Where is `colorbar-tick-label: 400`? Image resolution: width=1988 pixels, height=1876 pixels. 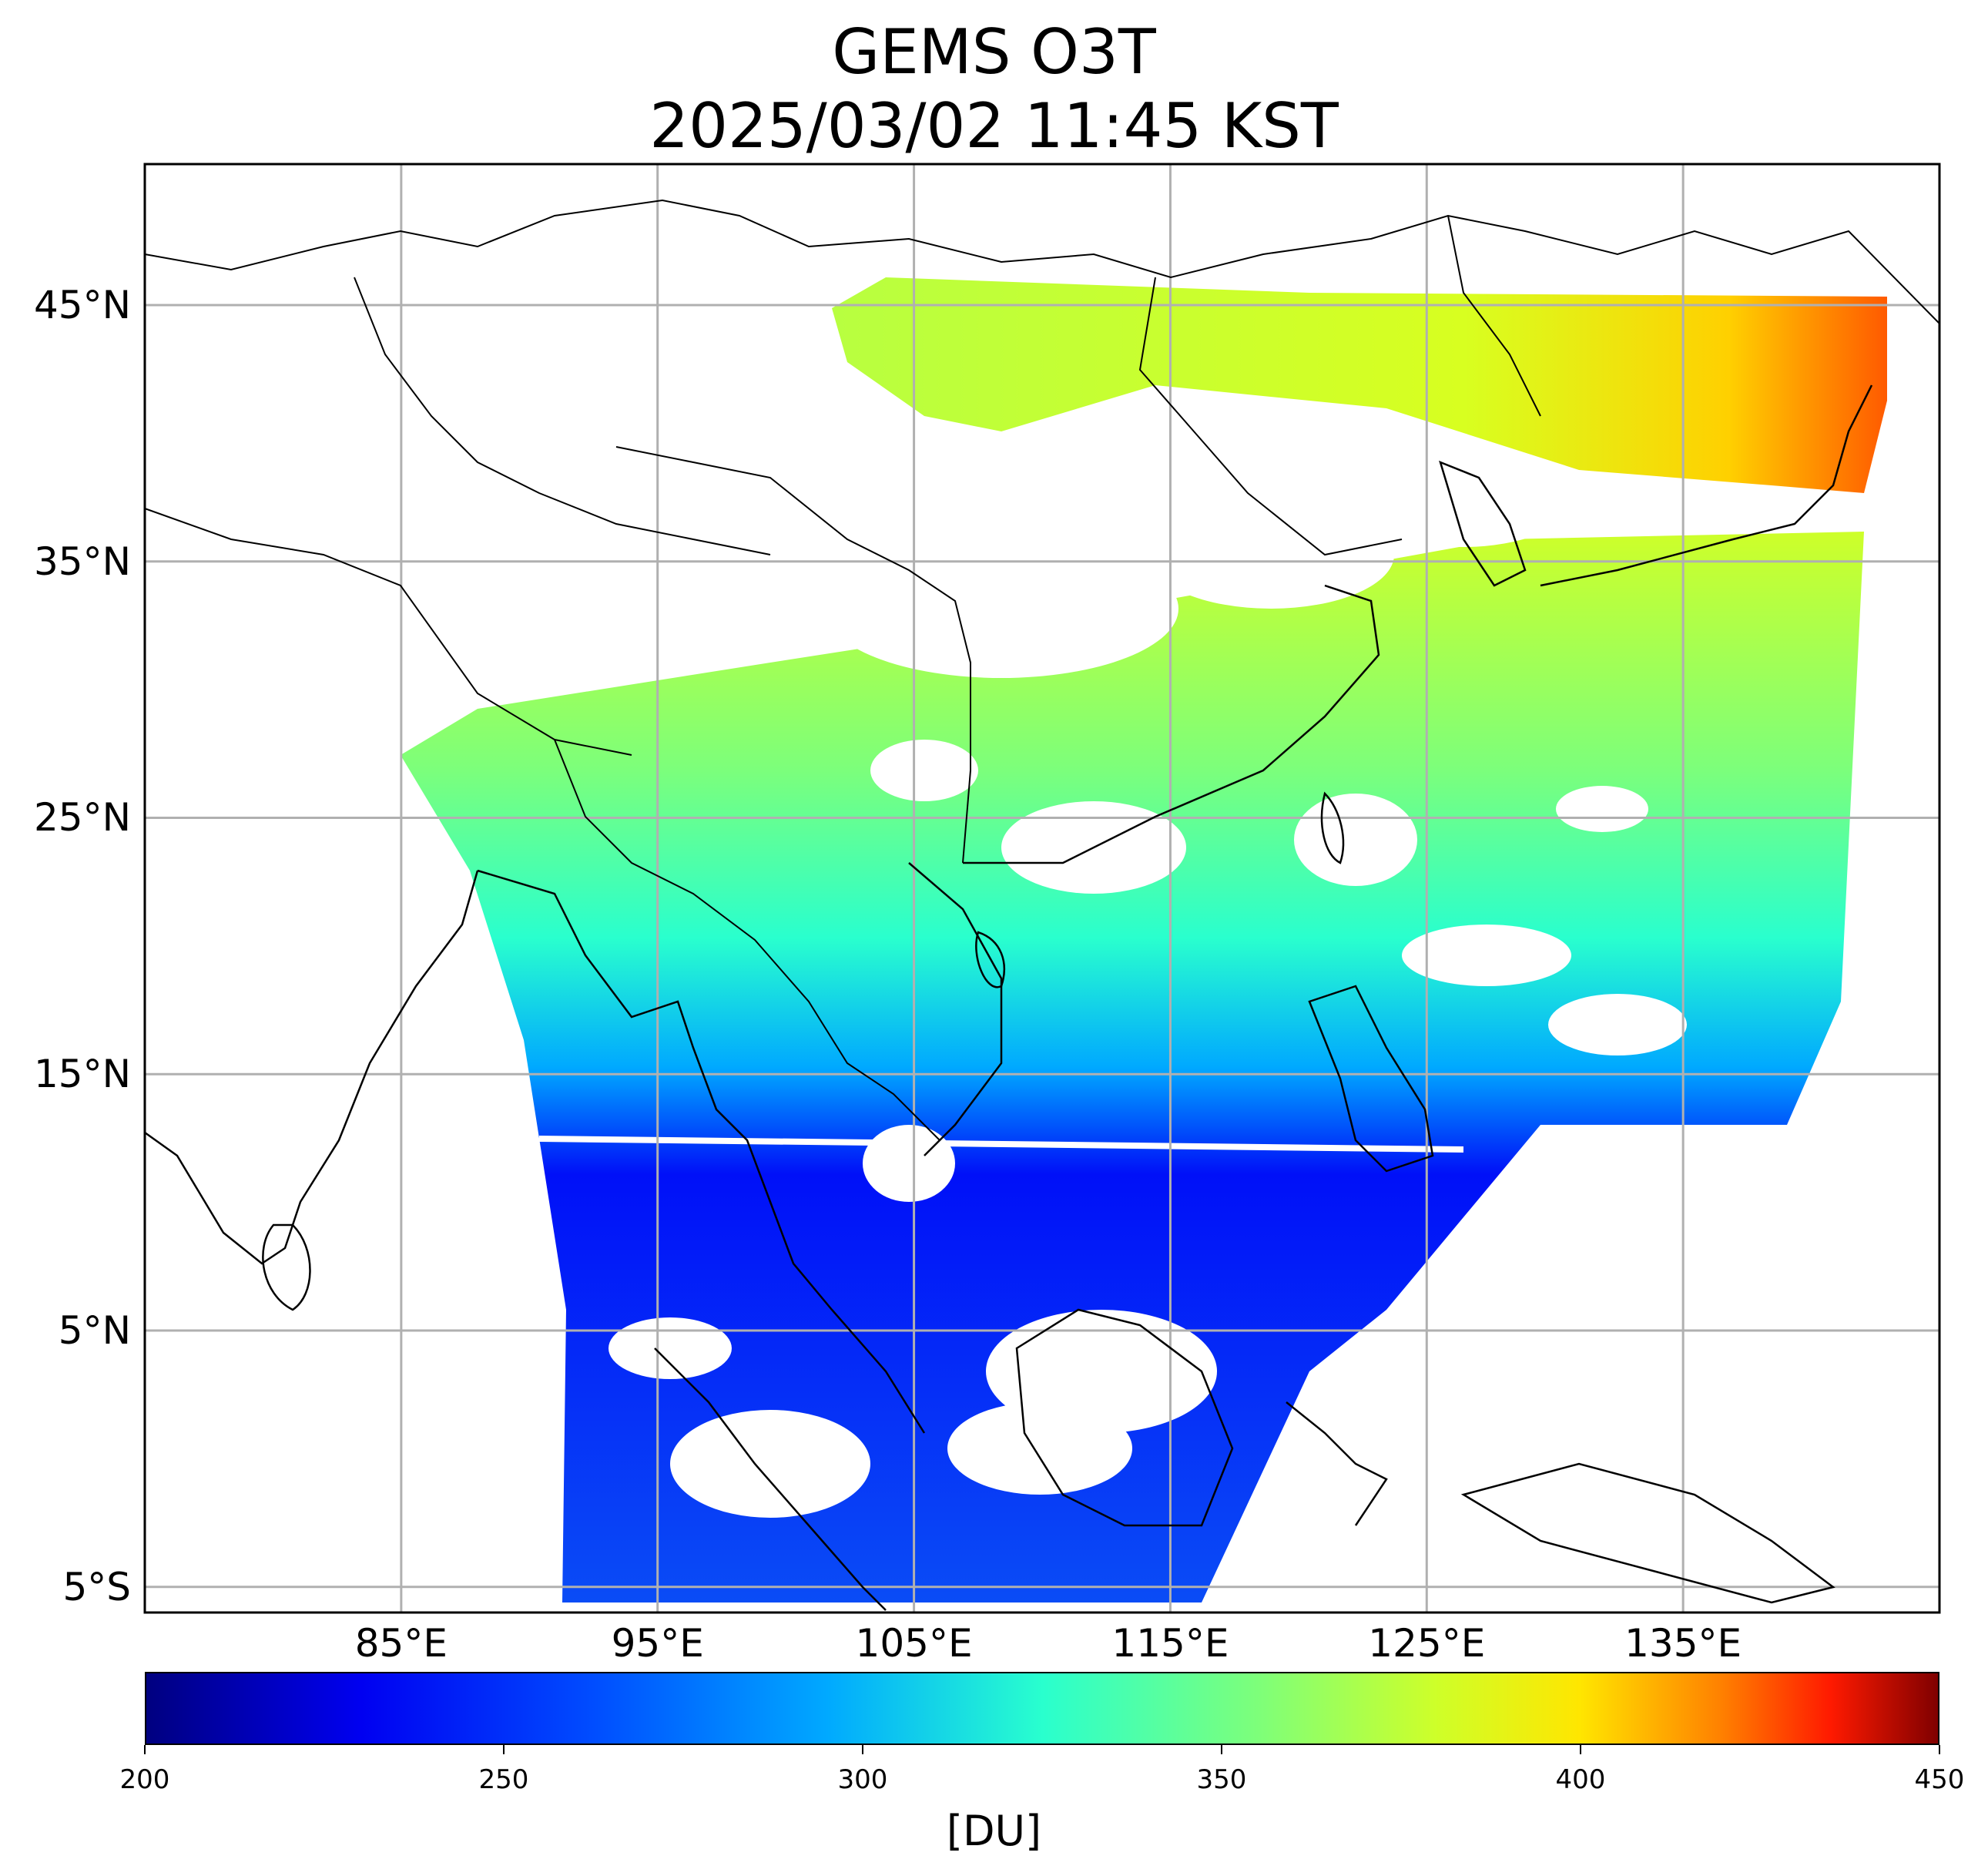
colorbar-tick-label: 400 is located at coordinates (1581, 1779).